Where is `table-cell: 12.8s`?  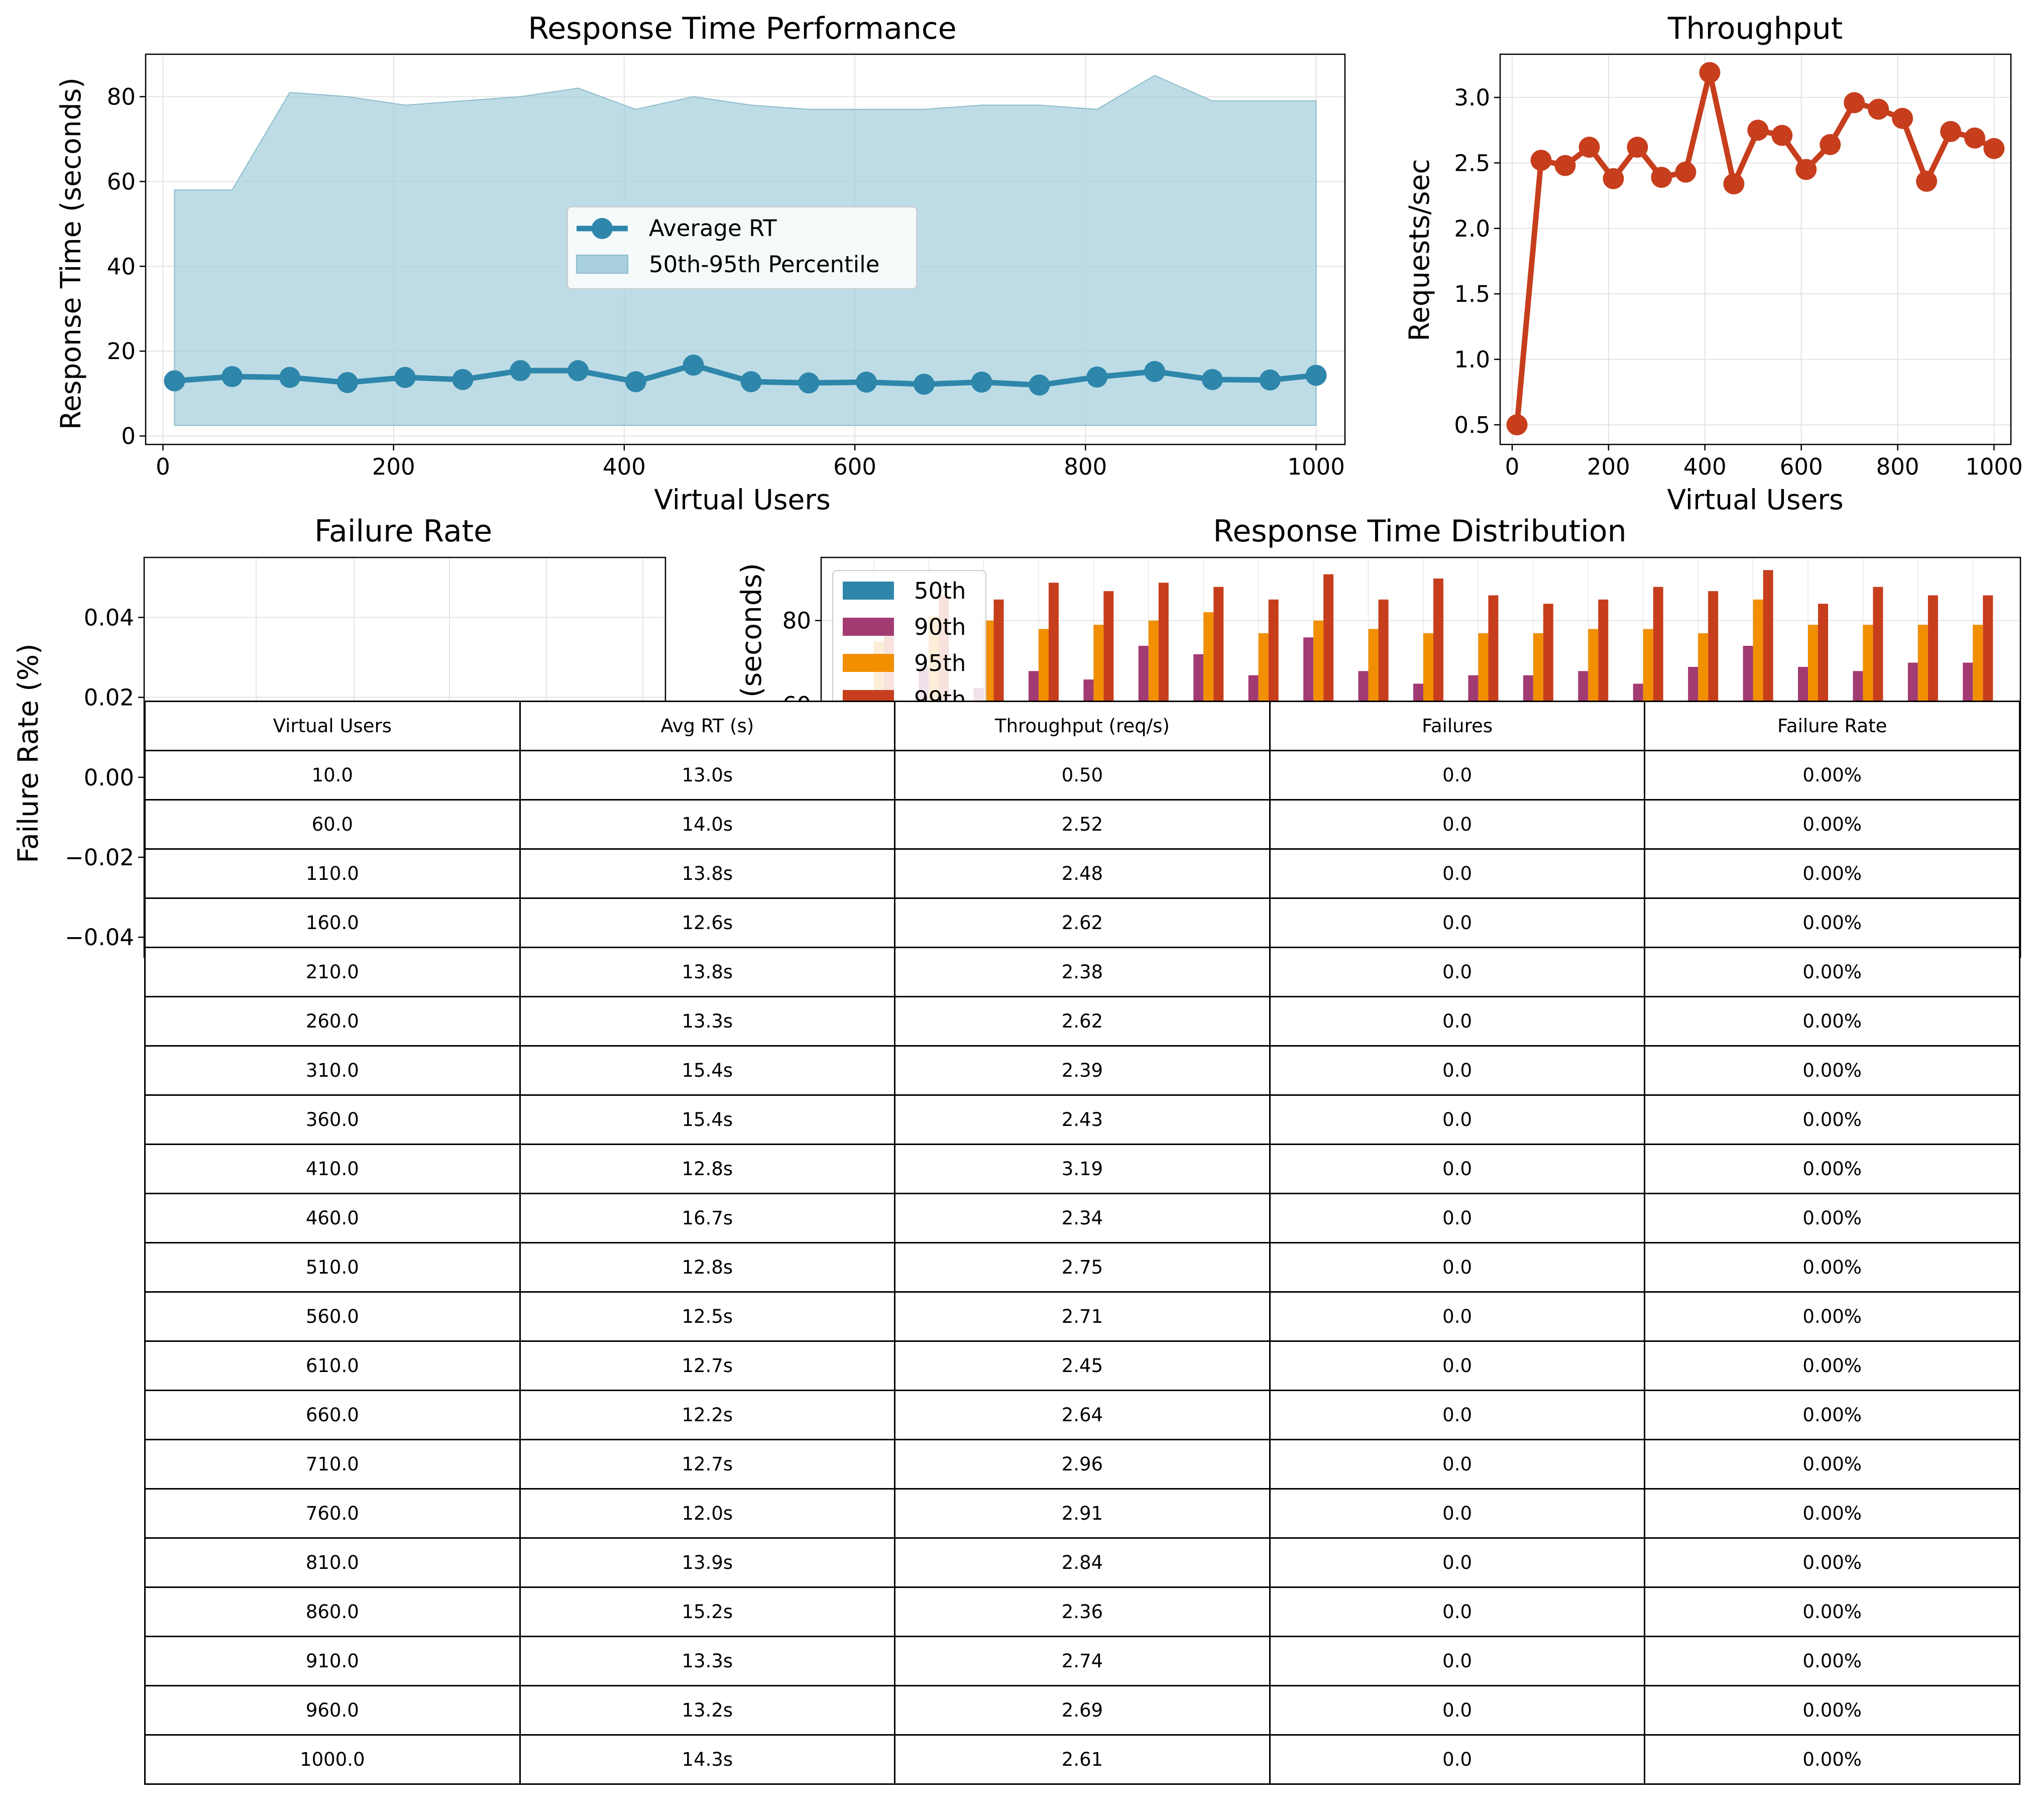
table-cell: 12.8s is located at coordinates (708, 1169).